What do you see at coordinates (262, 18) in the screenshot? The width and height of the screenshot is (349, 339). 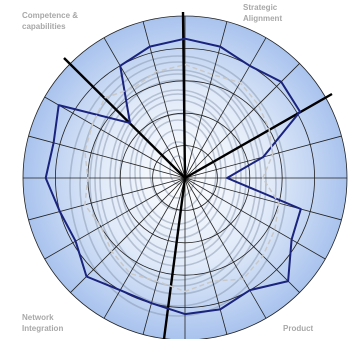 I see `sector-label: Alignment` at bounding box center [262, 18].